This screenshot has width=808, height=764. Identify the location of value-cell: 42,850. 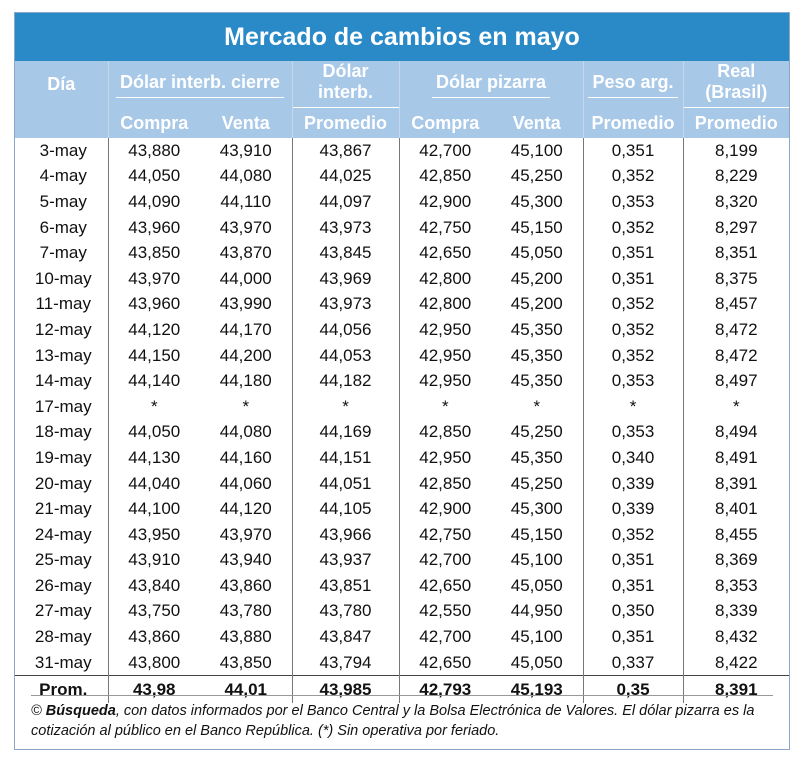
(444, 432).